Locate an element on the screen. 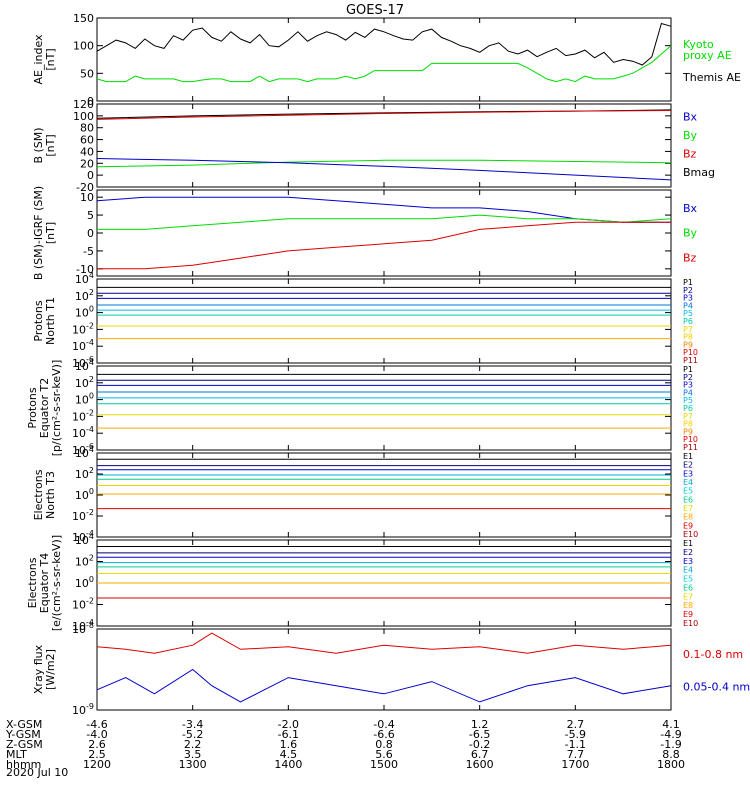 The height and width of the screenshot is (800, 750). series-line-bz is located at coordinates (384, 245).